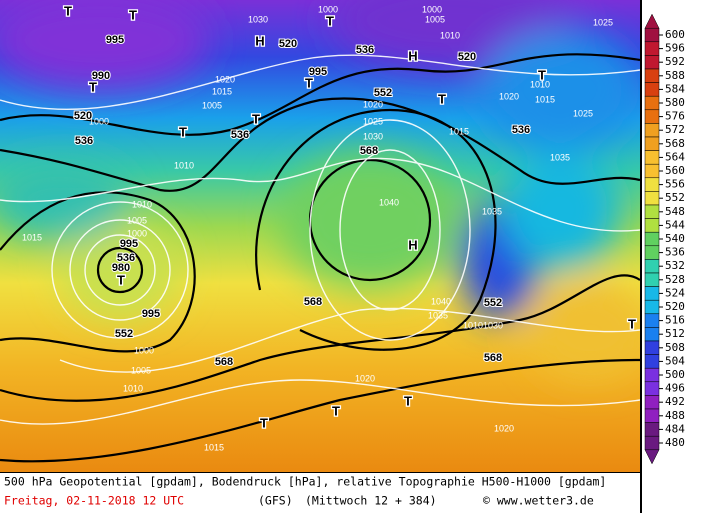 The height and width of the screenshot is (517, 704). What do you see at coordinates (675, 75) in the screenshot?
I see `colorbar-label: 588` at bounding box center [675, 75].